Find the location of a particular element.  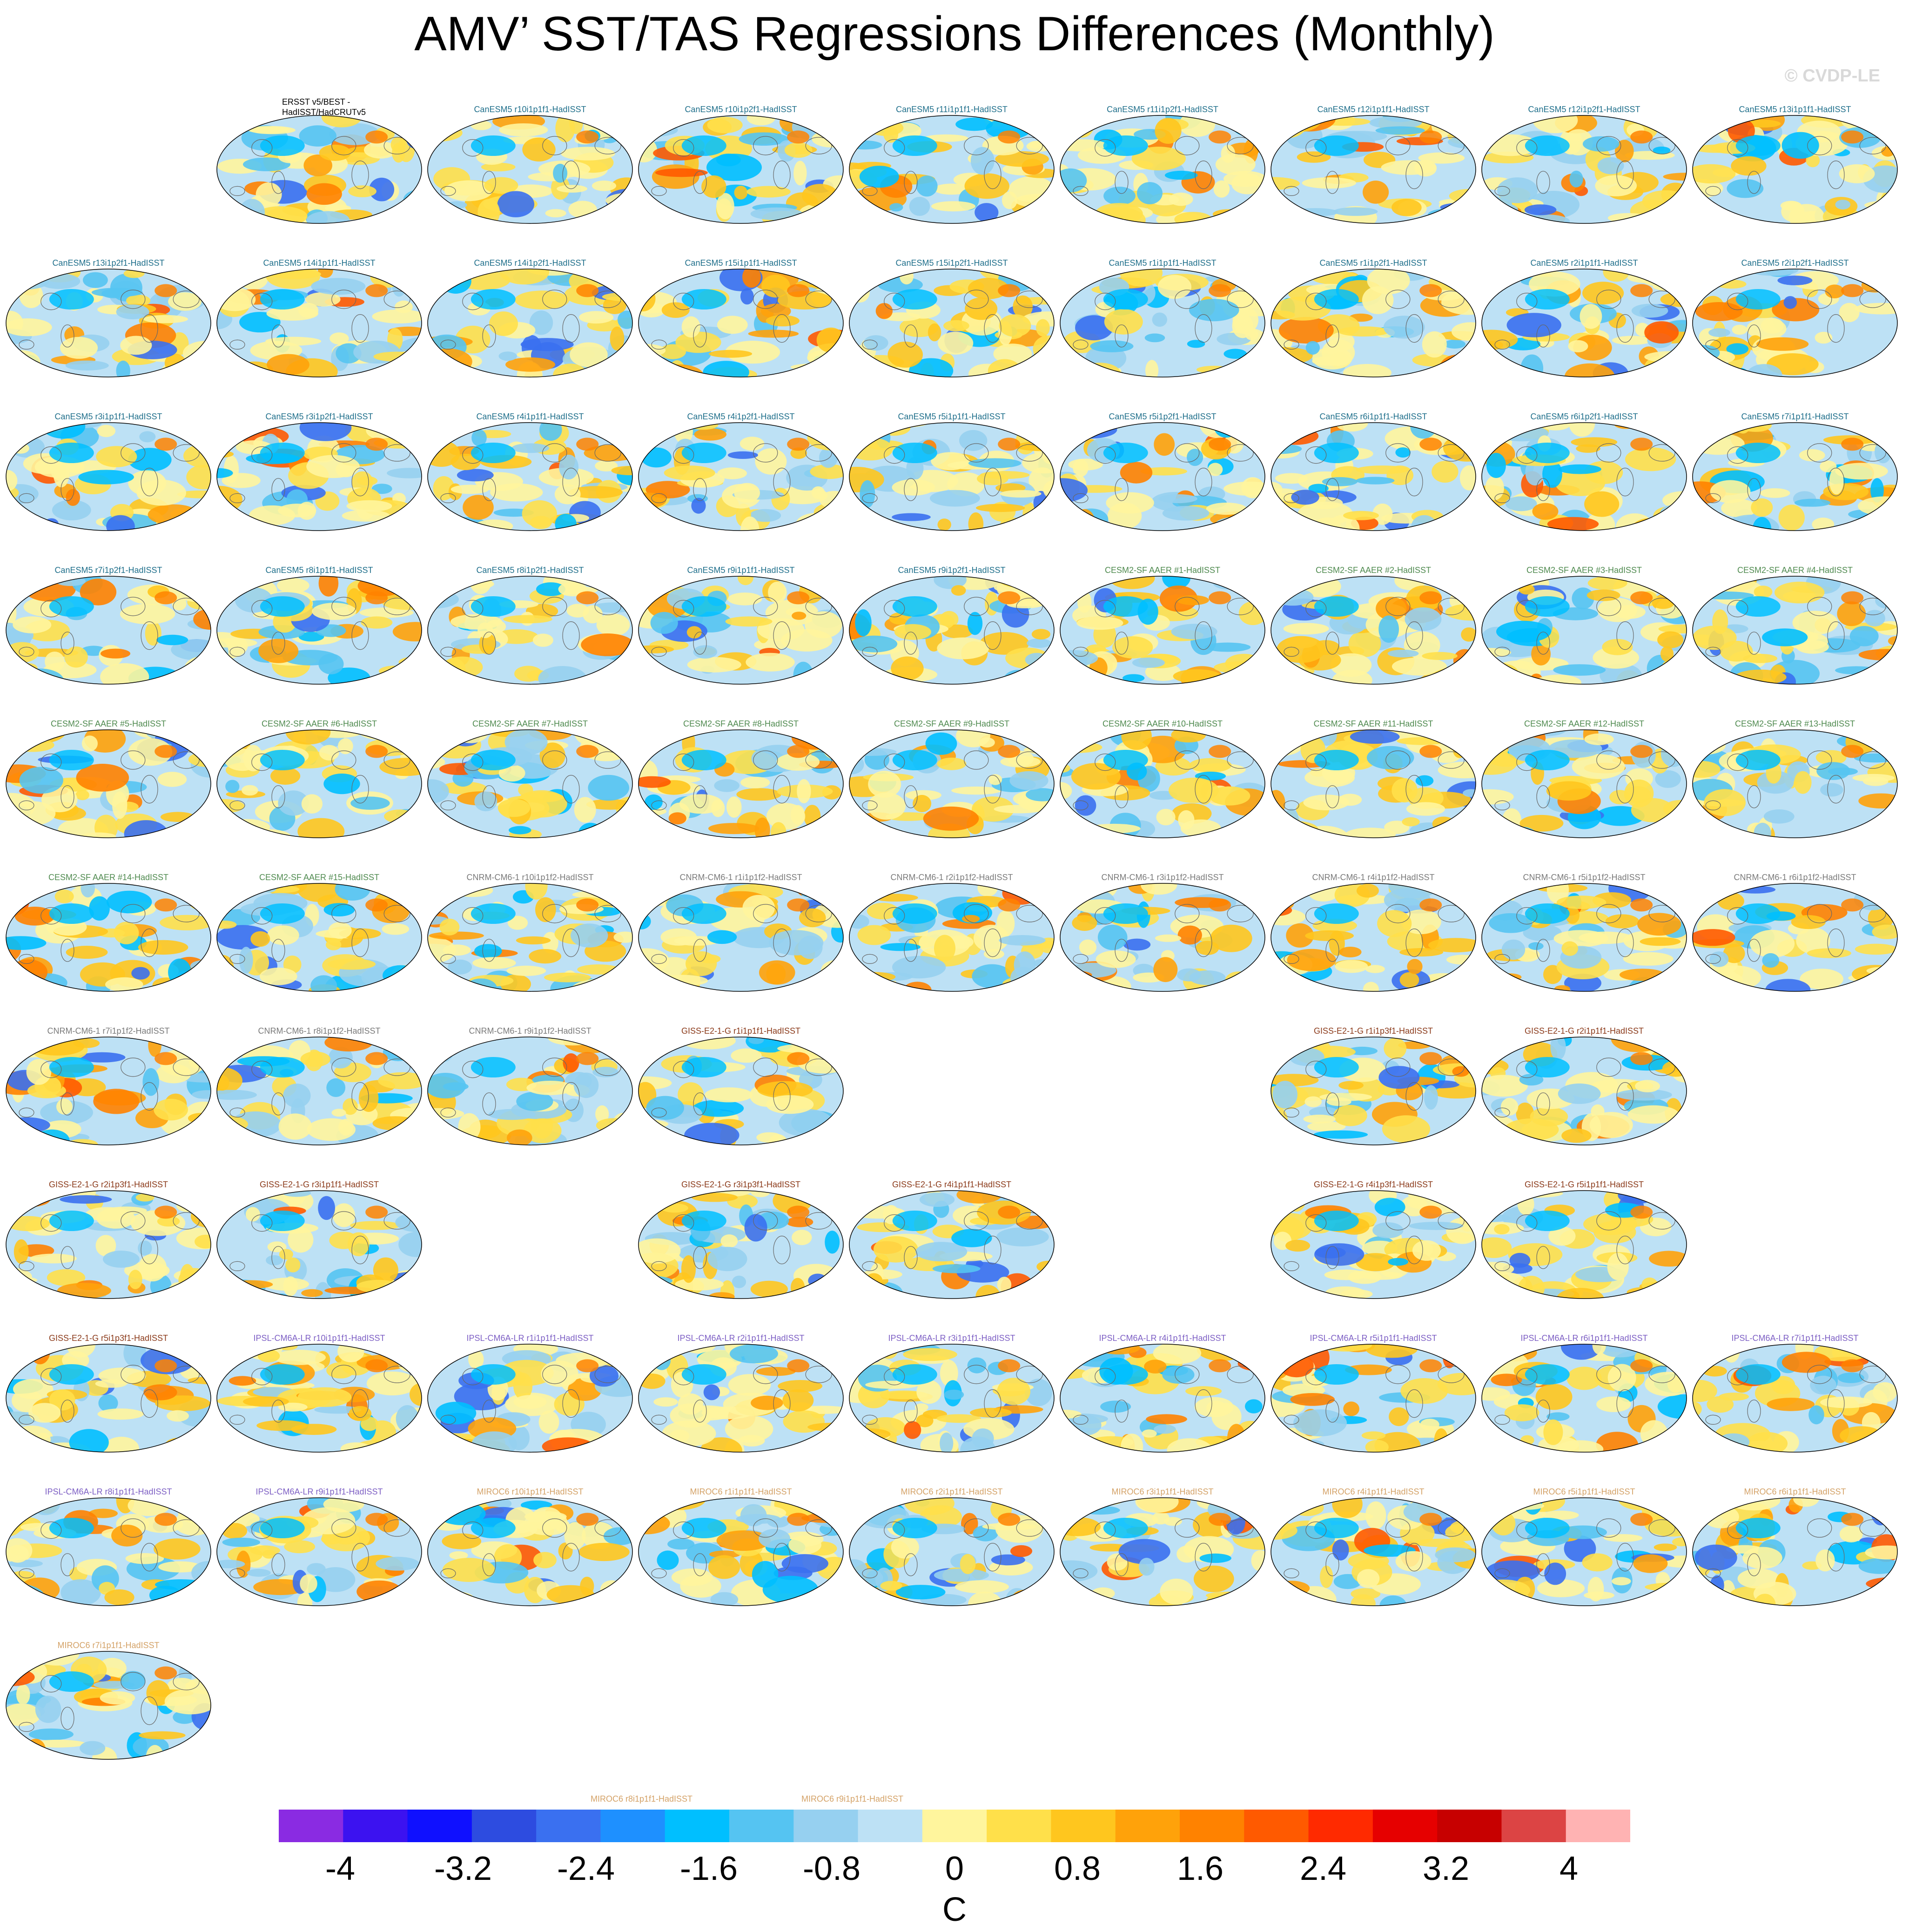

colorbar-tick-label: 0.8 is located at coordinates (1077, 1868).